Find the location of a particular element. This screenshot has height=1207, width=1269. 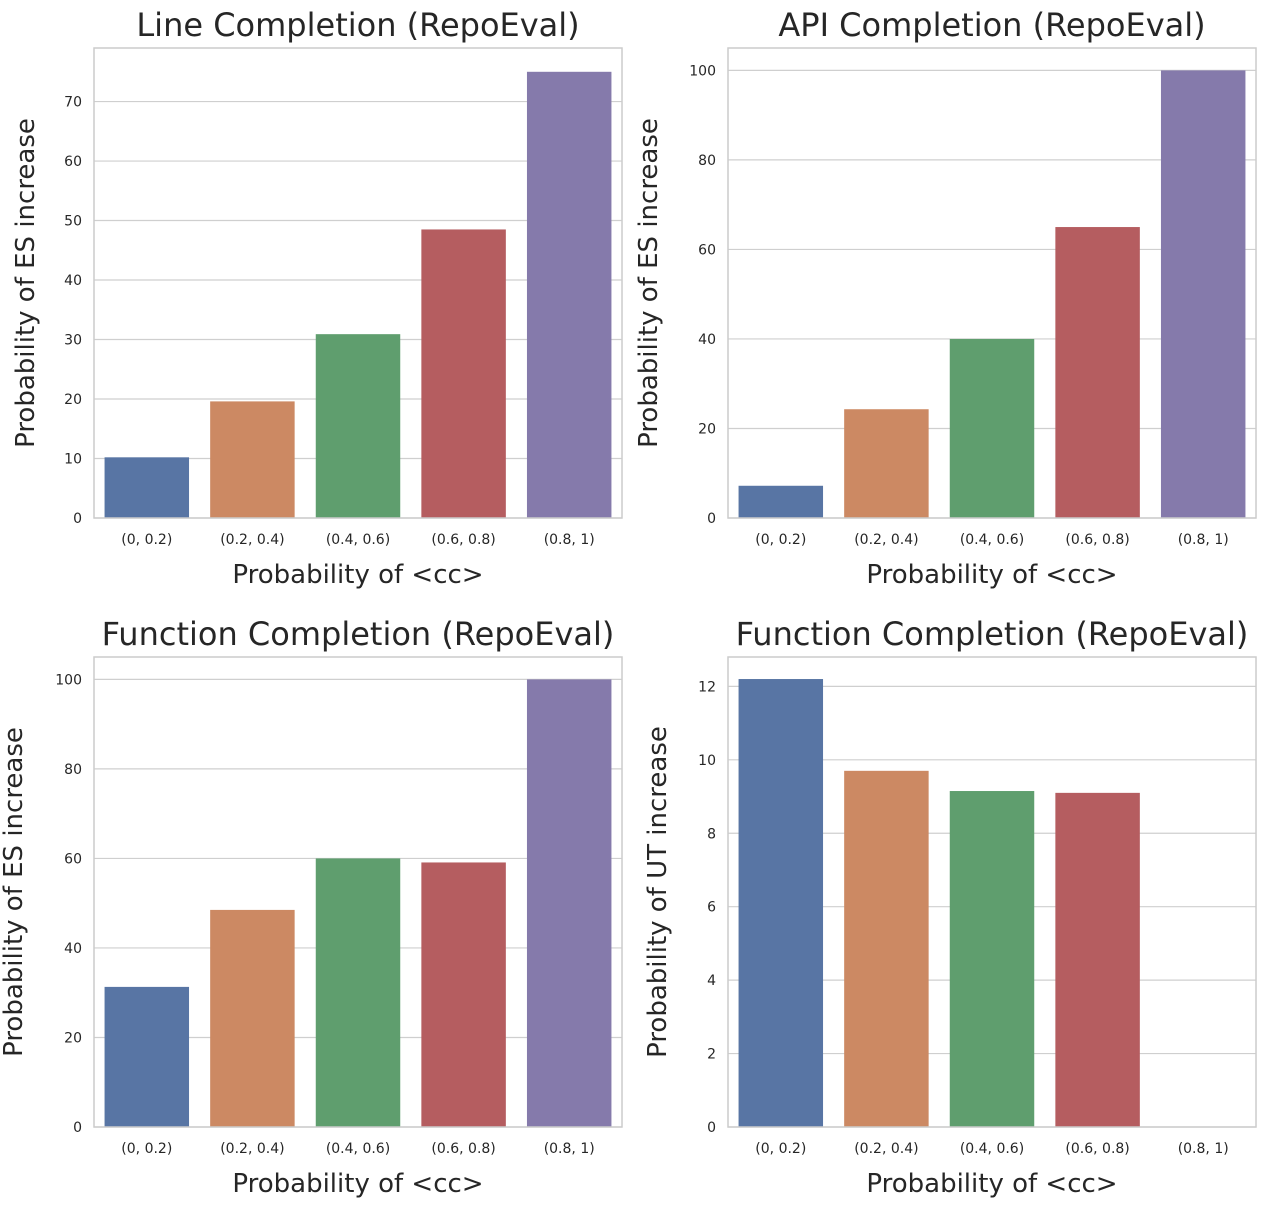

chart-title: Line Completion (RepoEval) is located at coordinates (357, 25).